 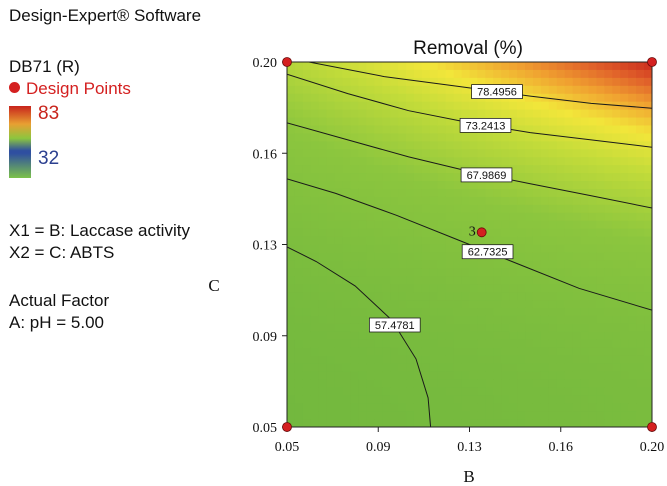 I want to click on actual-factor-heading: Actual Factor, so click(x=59, y=300).